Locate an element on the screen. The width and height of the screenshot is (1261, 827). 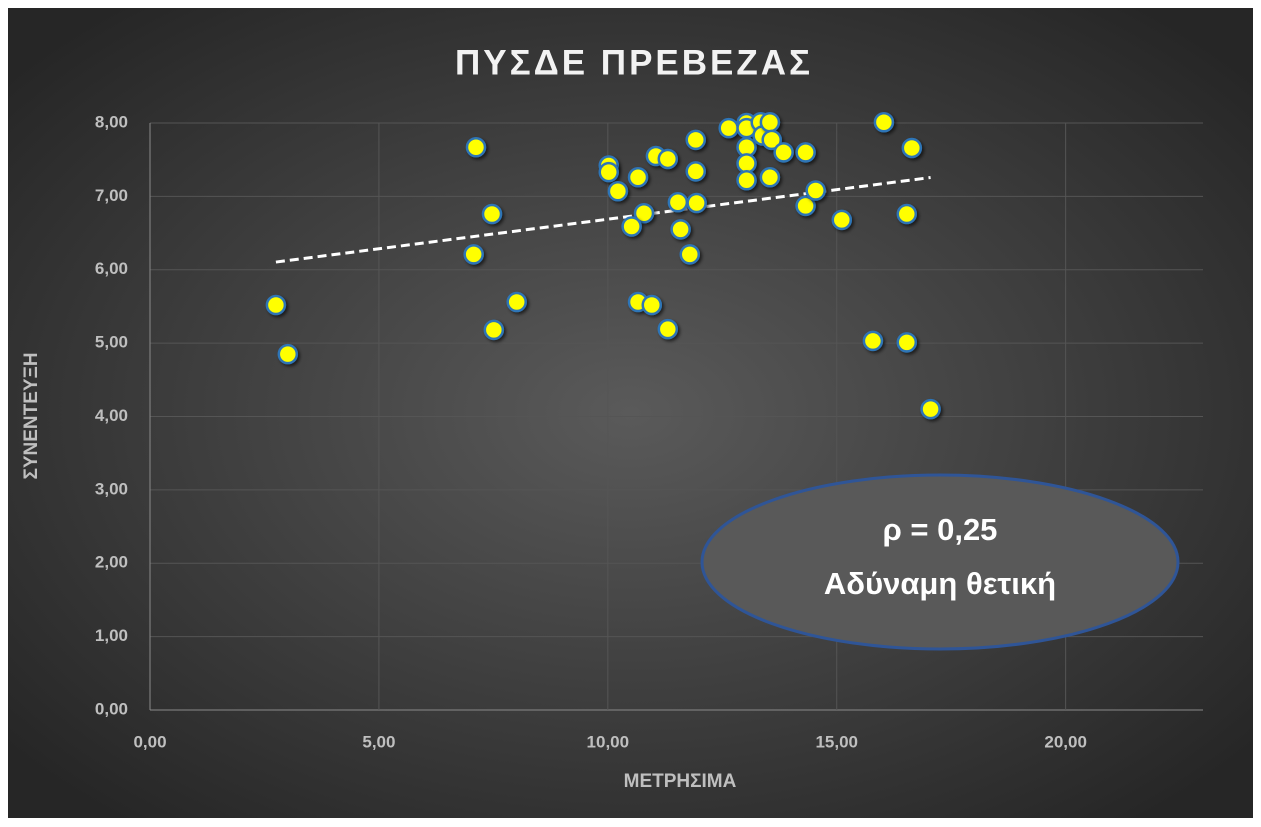
y-tick-label: 3,00 is located at coordinates (111, 488).